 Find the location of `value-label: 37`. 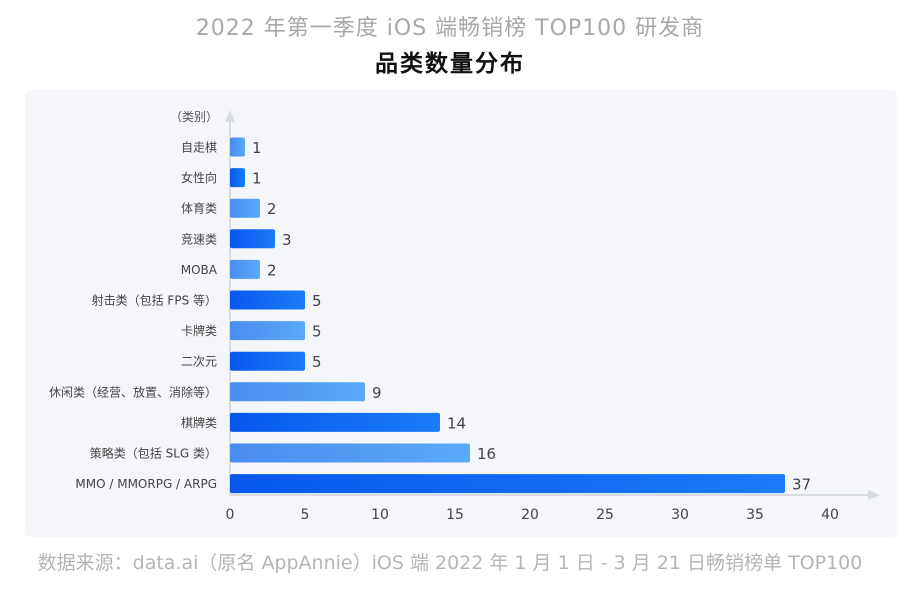

value-label: 37 is located at coordinates (801, 485).